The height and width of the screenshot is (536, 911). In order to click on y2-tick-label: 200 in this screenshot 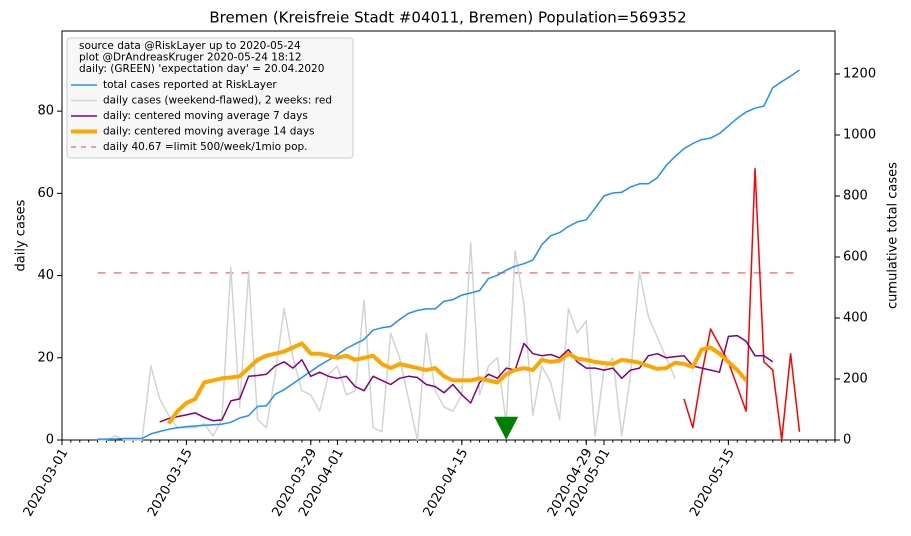, I will do `click(855, 379)`.